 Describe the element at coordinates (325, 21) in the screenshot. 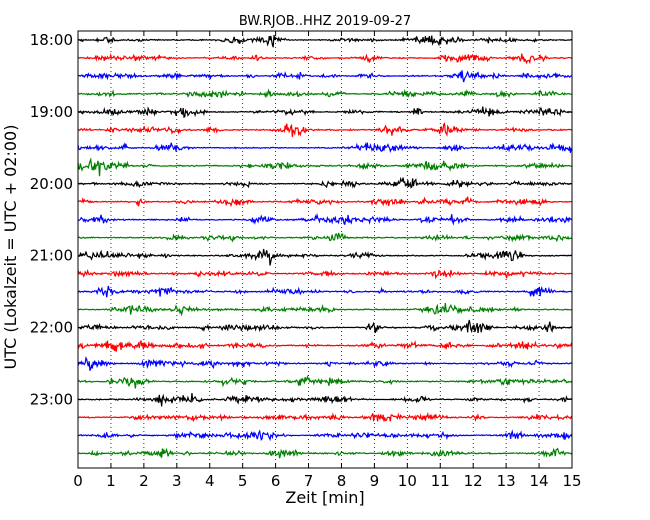

I see `chart-title: BW.RJOB..HHZ 2019-09-27` at that location.